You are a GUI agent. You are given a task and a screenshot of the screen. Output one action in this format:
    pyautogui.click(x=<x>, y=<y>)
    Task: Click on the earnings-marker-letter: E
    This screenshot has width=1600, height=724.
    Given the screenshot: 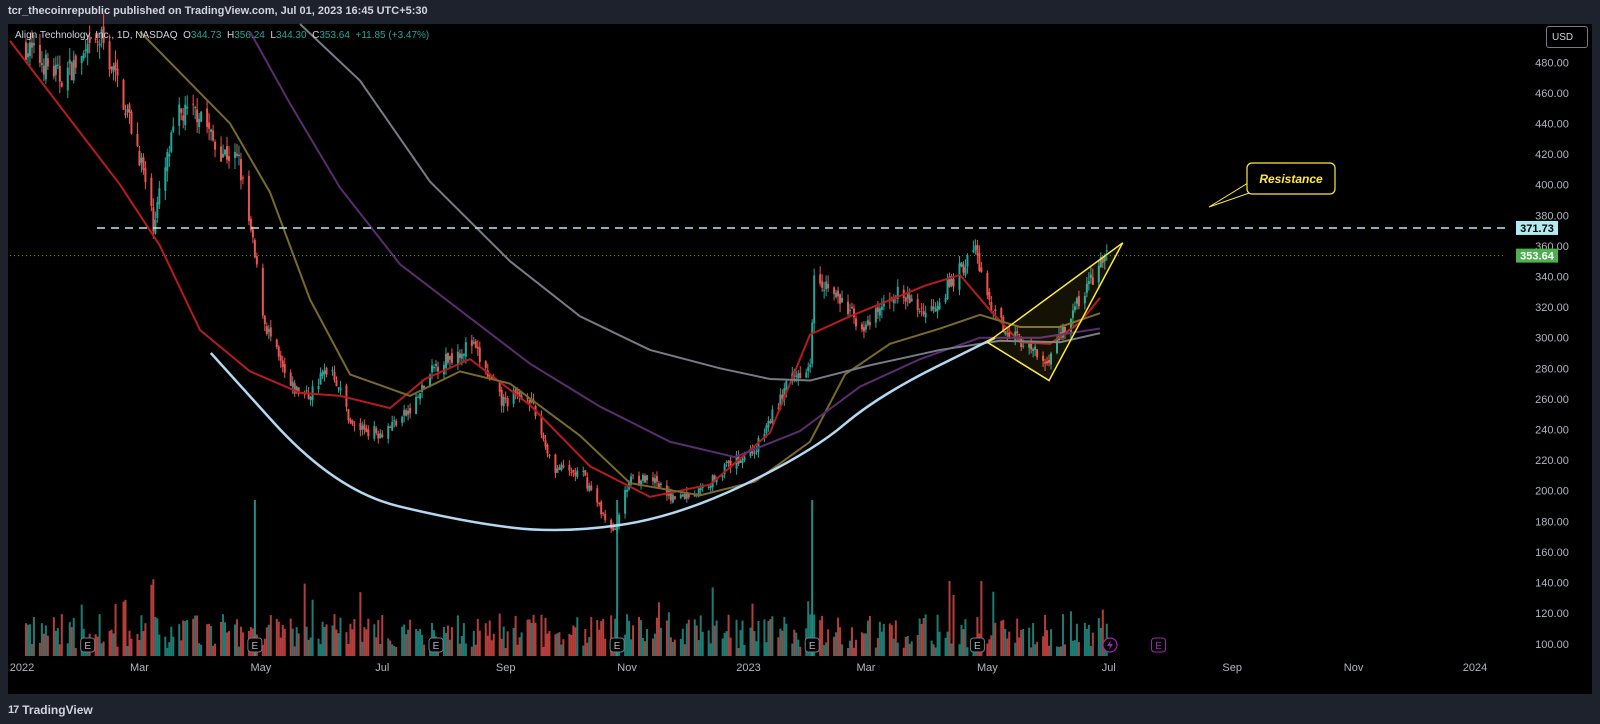 What is the action you would take?
    pyautogui.click(x=255, y=646)
    